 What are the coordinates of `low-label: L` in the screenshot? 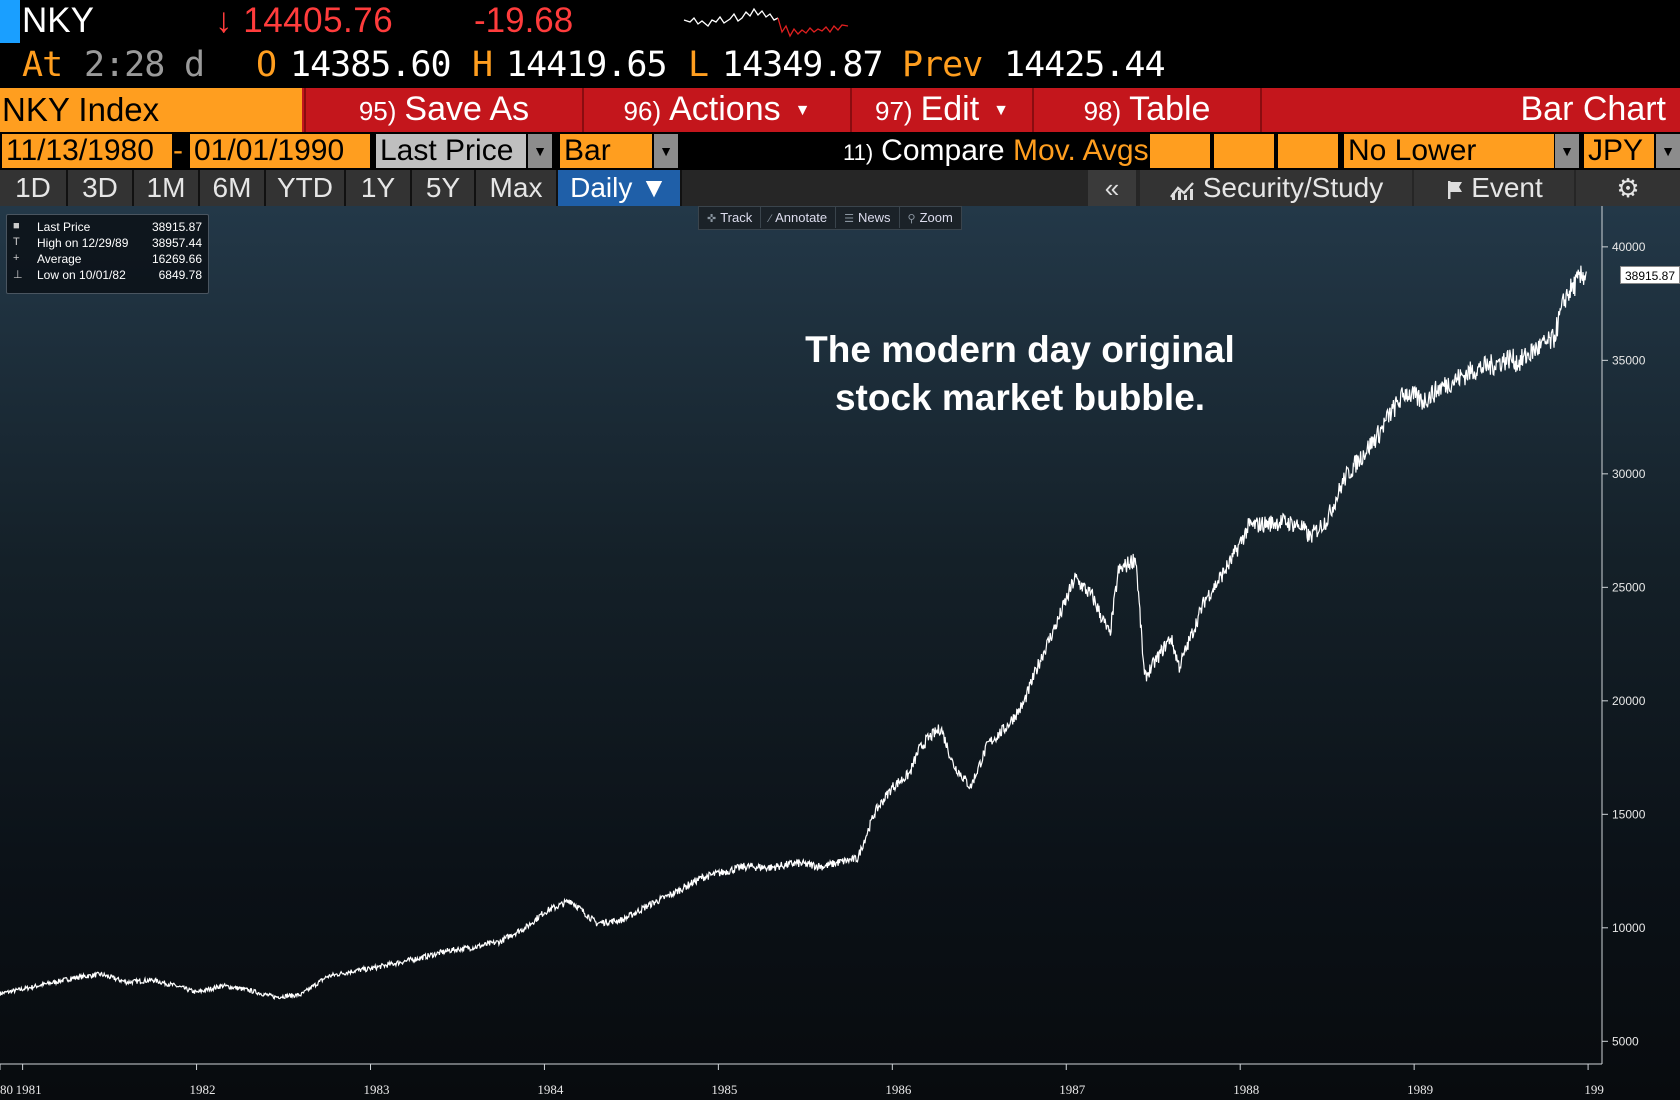 It's located at (698, 65).